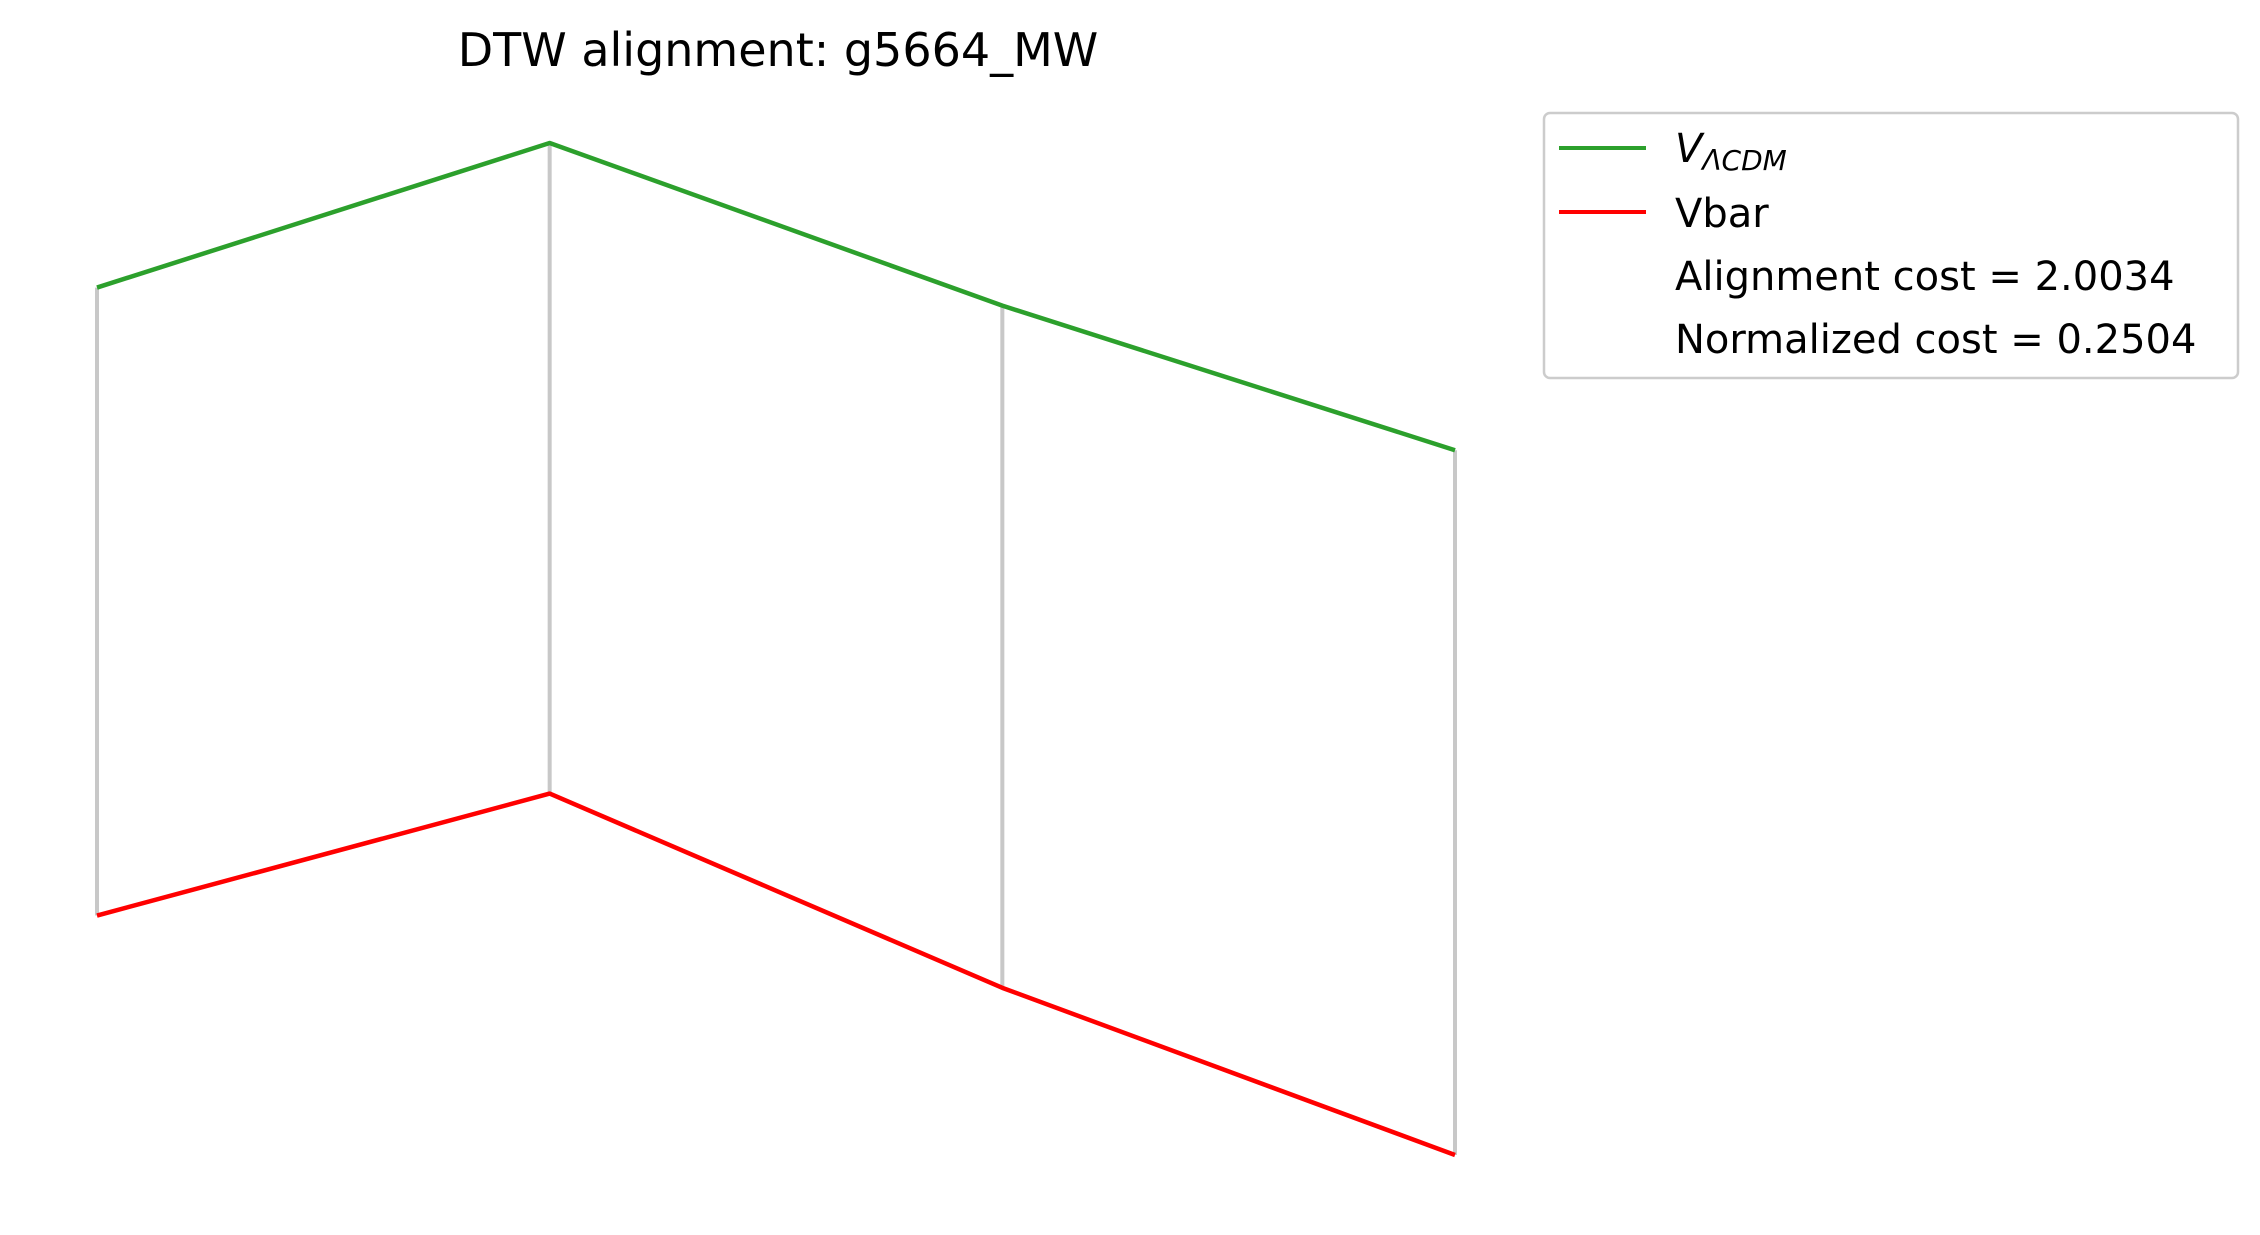 The width and height of the screenshot is (2260, 1235). I want to click on legend-normalized-cost: Normalized cost = 0.2504, so click(1935, 340).